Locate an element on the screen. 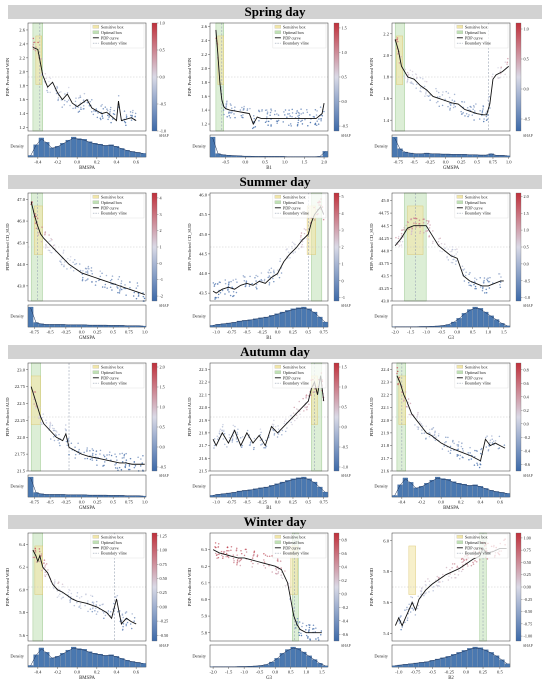  y-tick-label: 2.0 is located at coordinates (22, 71).